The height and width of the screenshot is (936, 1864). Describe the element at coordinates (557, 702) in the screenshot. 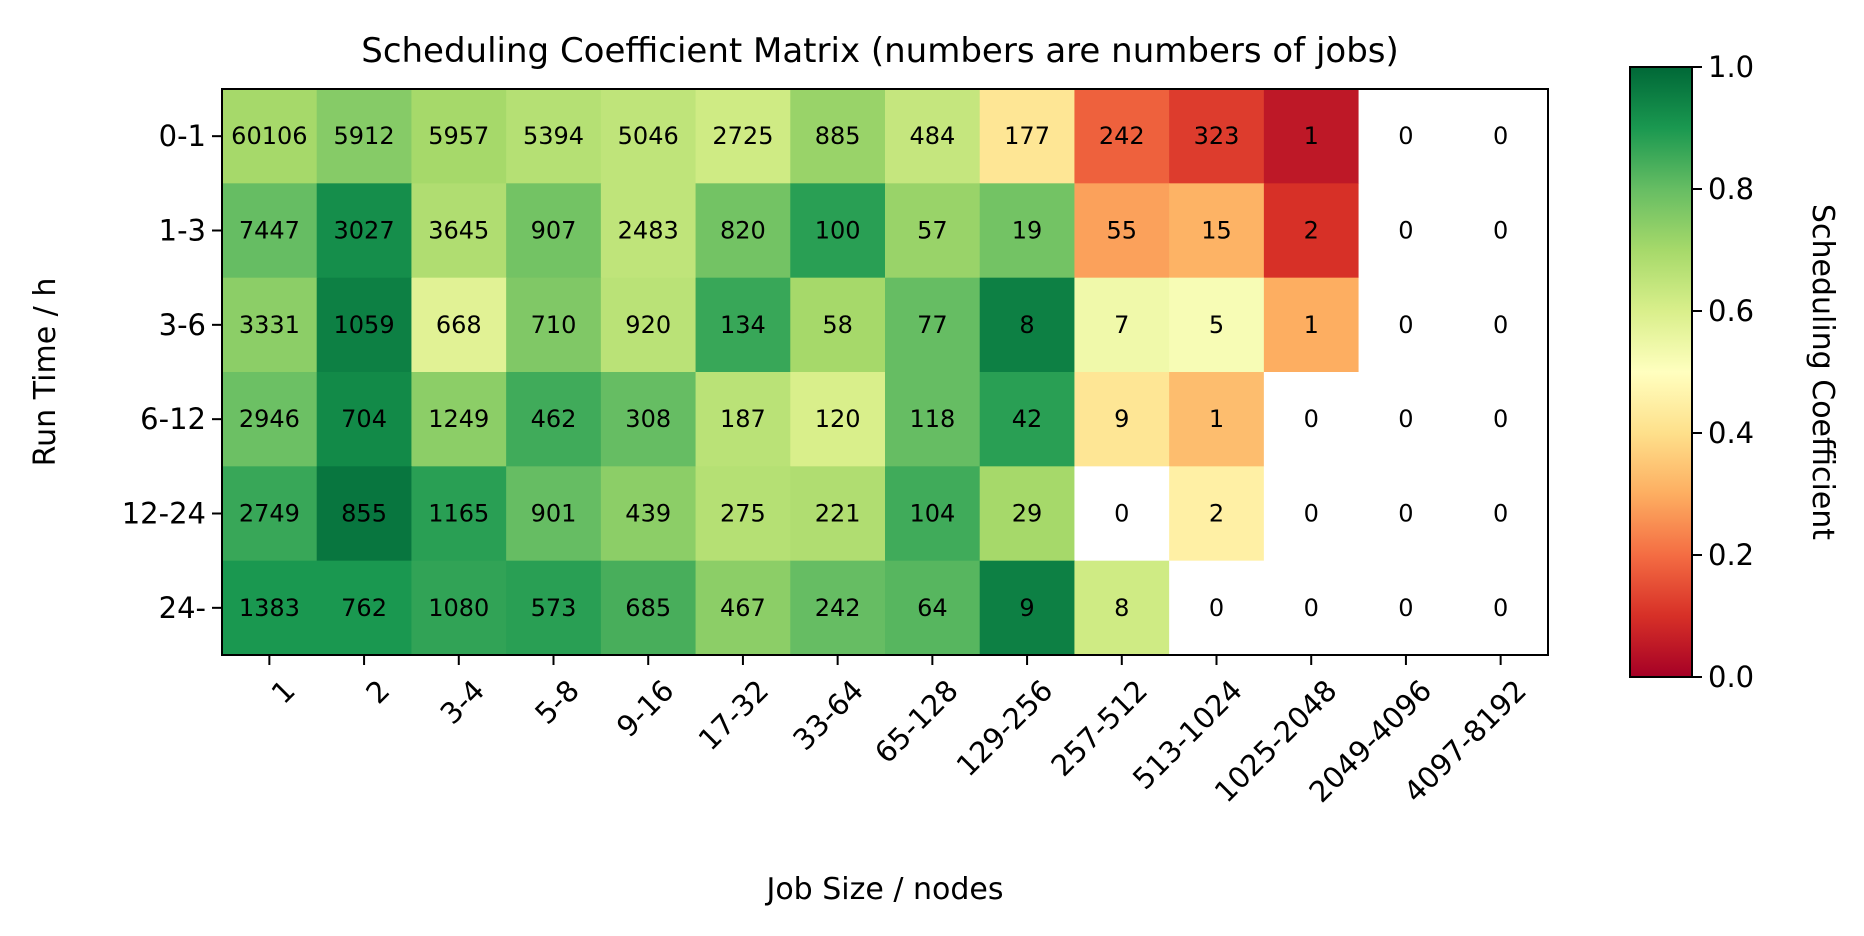

I see `x-tick-label: 5-8` at that location.